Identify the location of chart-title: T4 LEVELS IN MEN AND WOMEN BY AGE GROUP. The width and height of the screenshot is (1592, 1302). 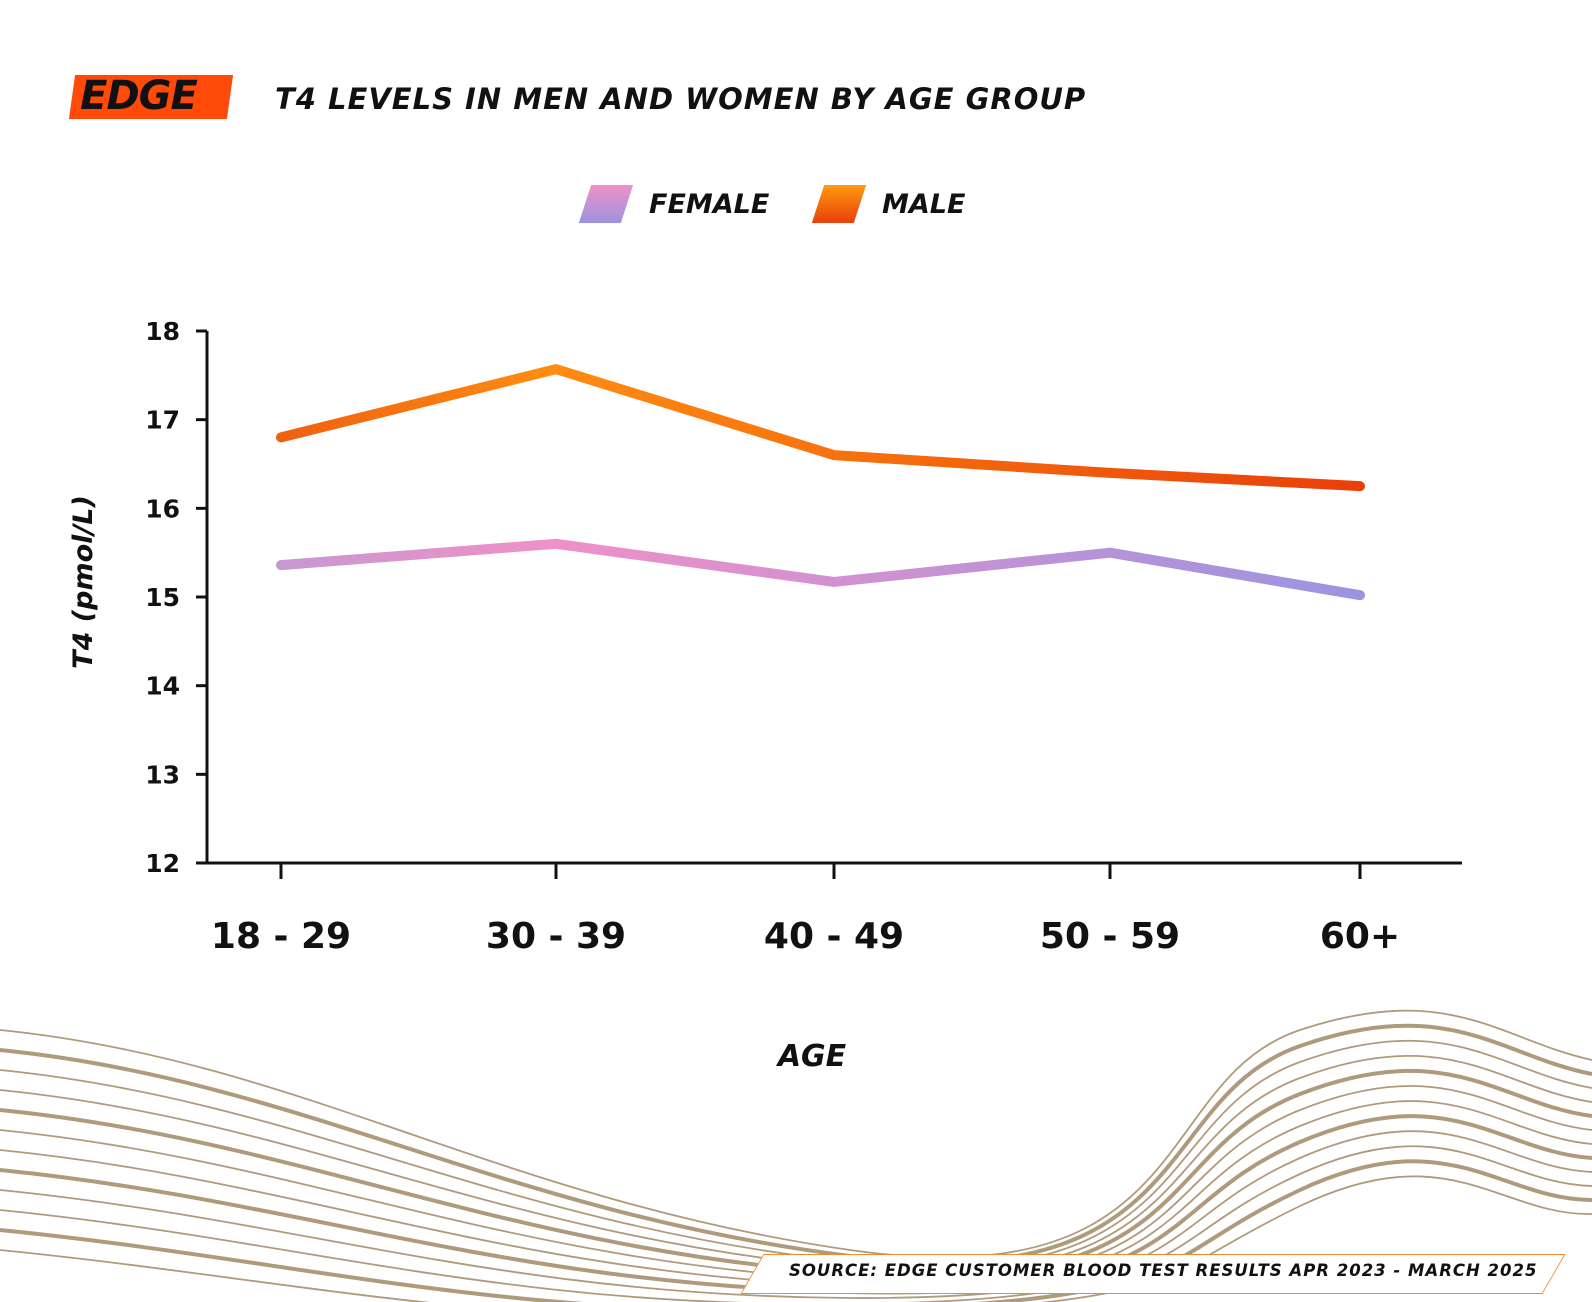
(681, 99).